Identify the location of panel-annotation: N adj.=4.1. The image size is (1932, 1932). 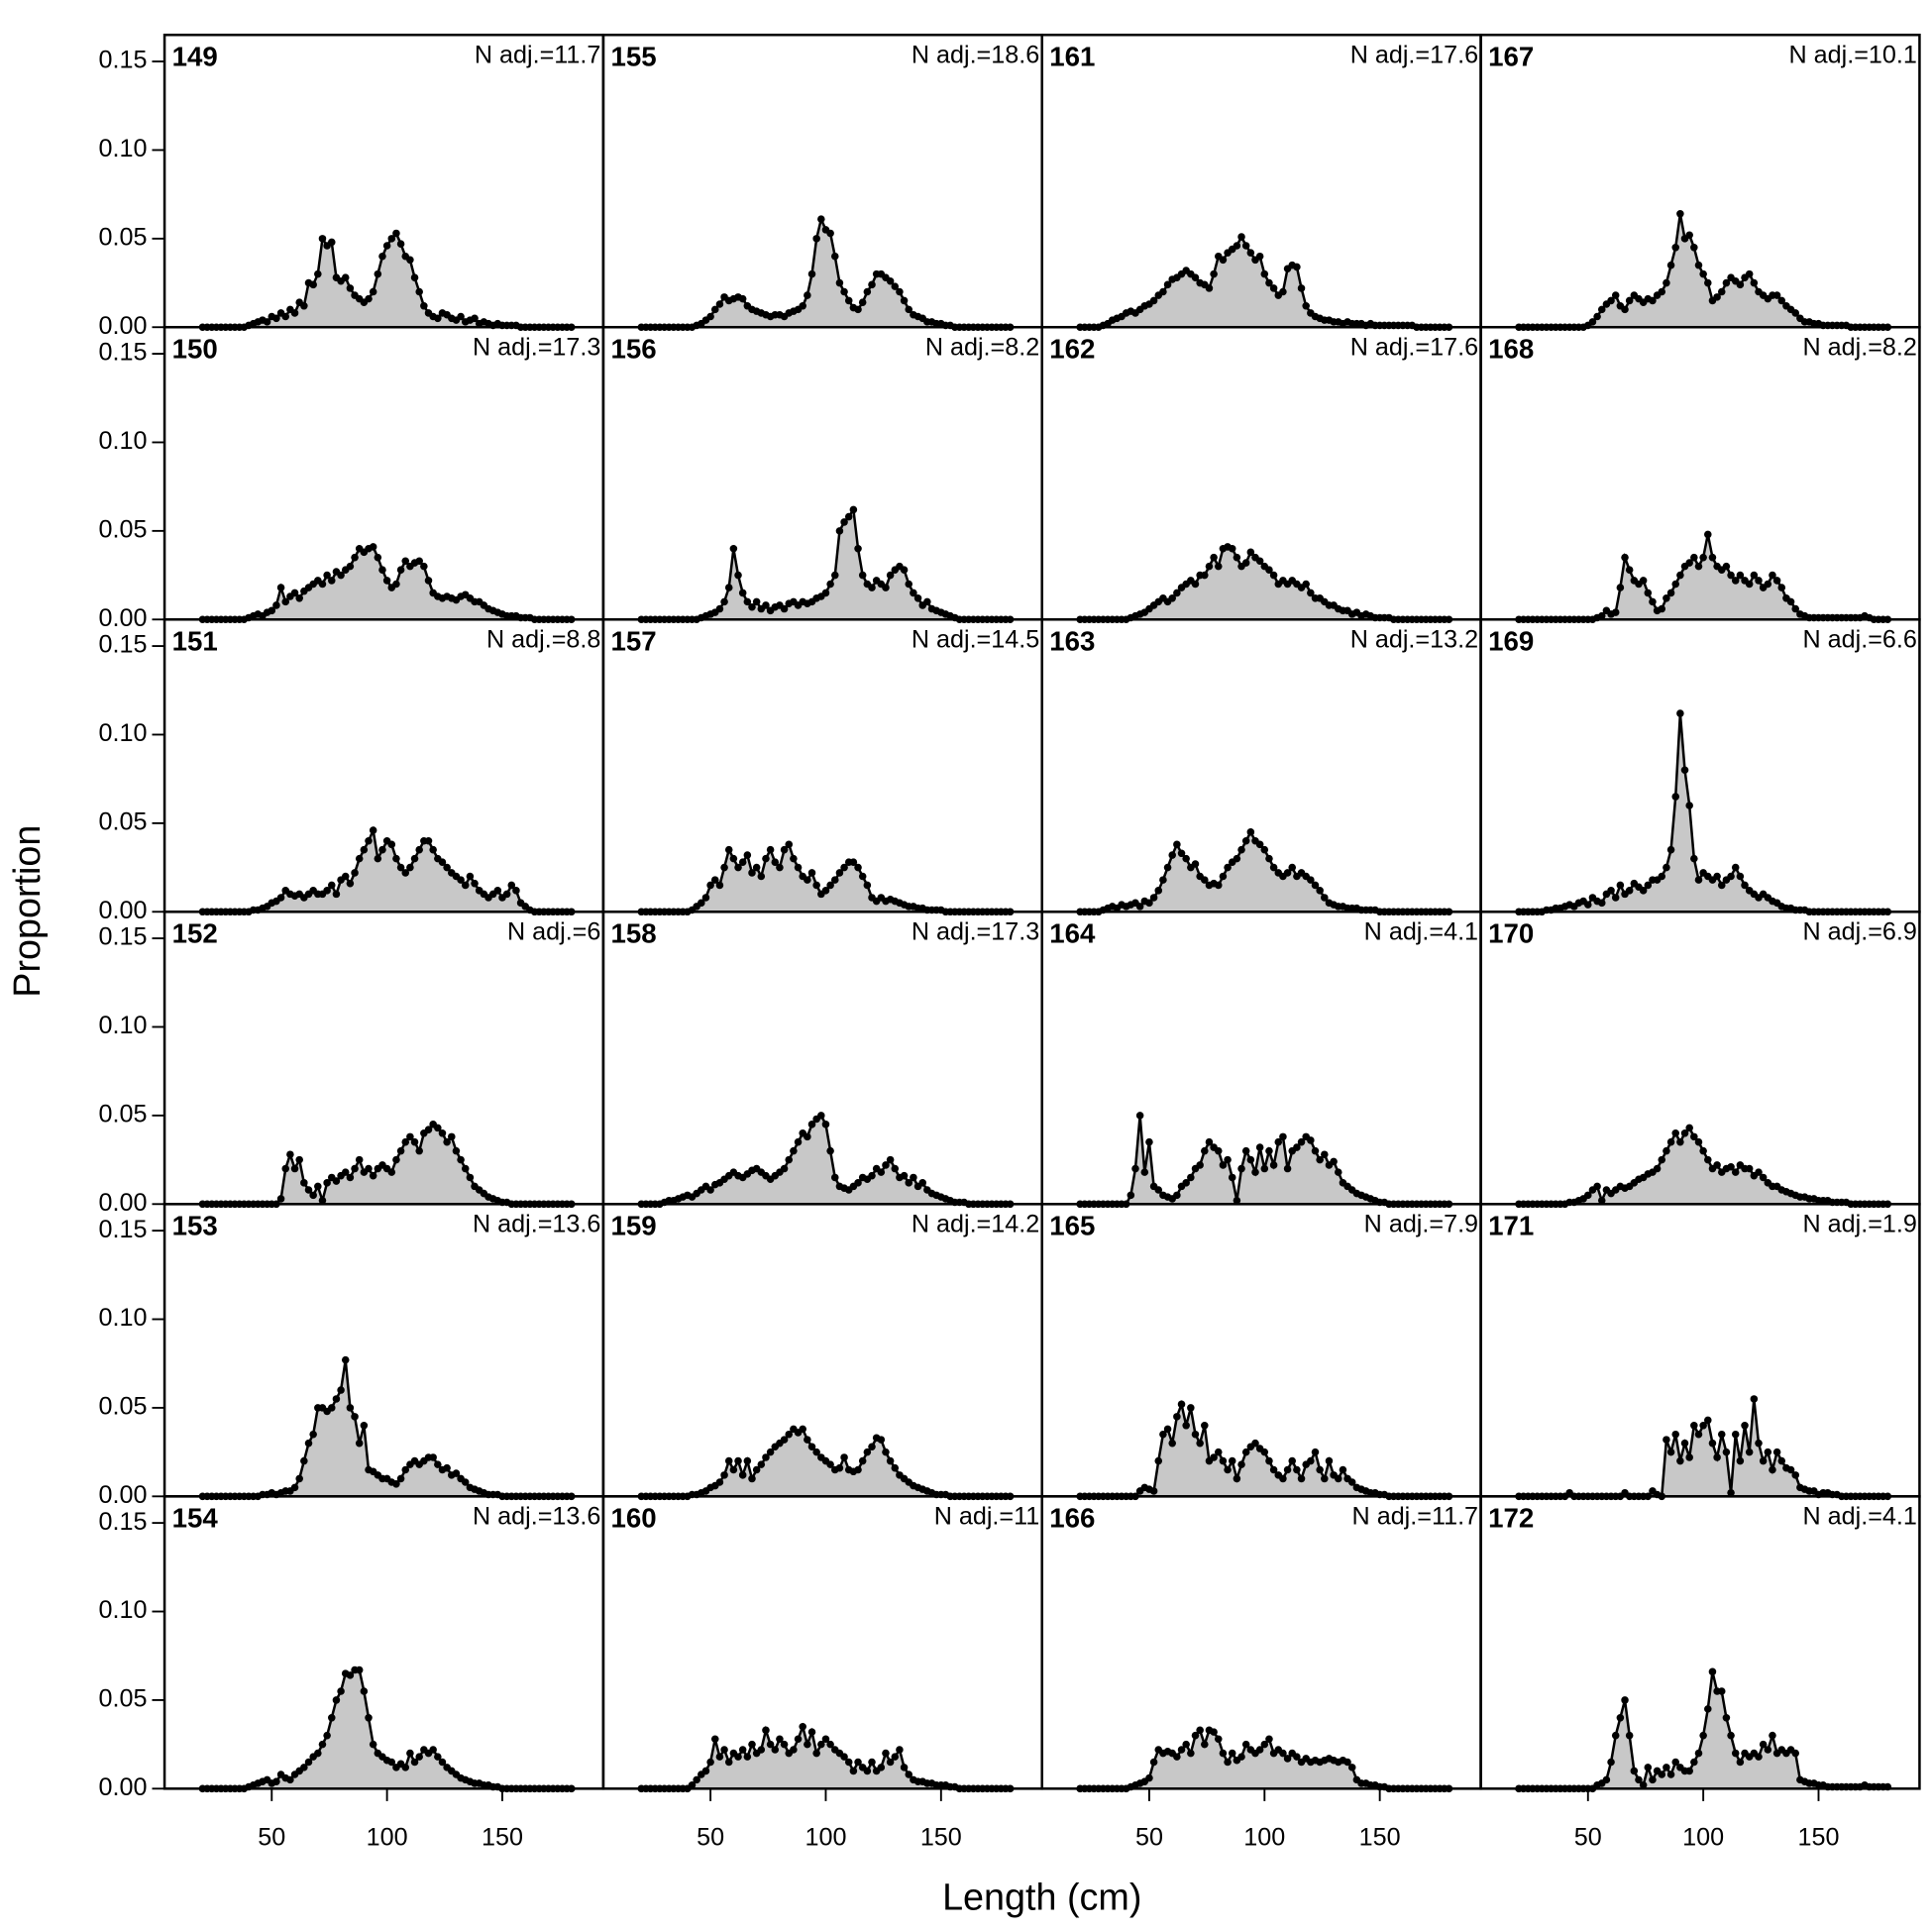
(1860, 1516).